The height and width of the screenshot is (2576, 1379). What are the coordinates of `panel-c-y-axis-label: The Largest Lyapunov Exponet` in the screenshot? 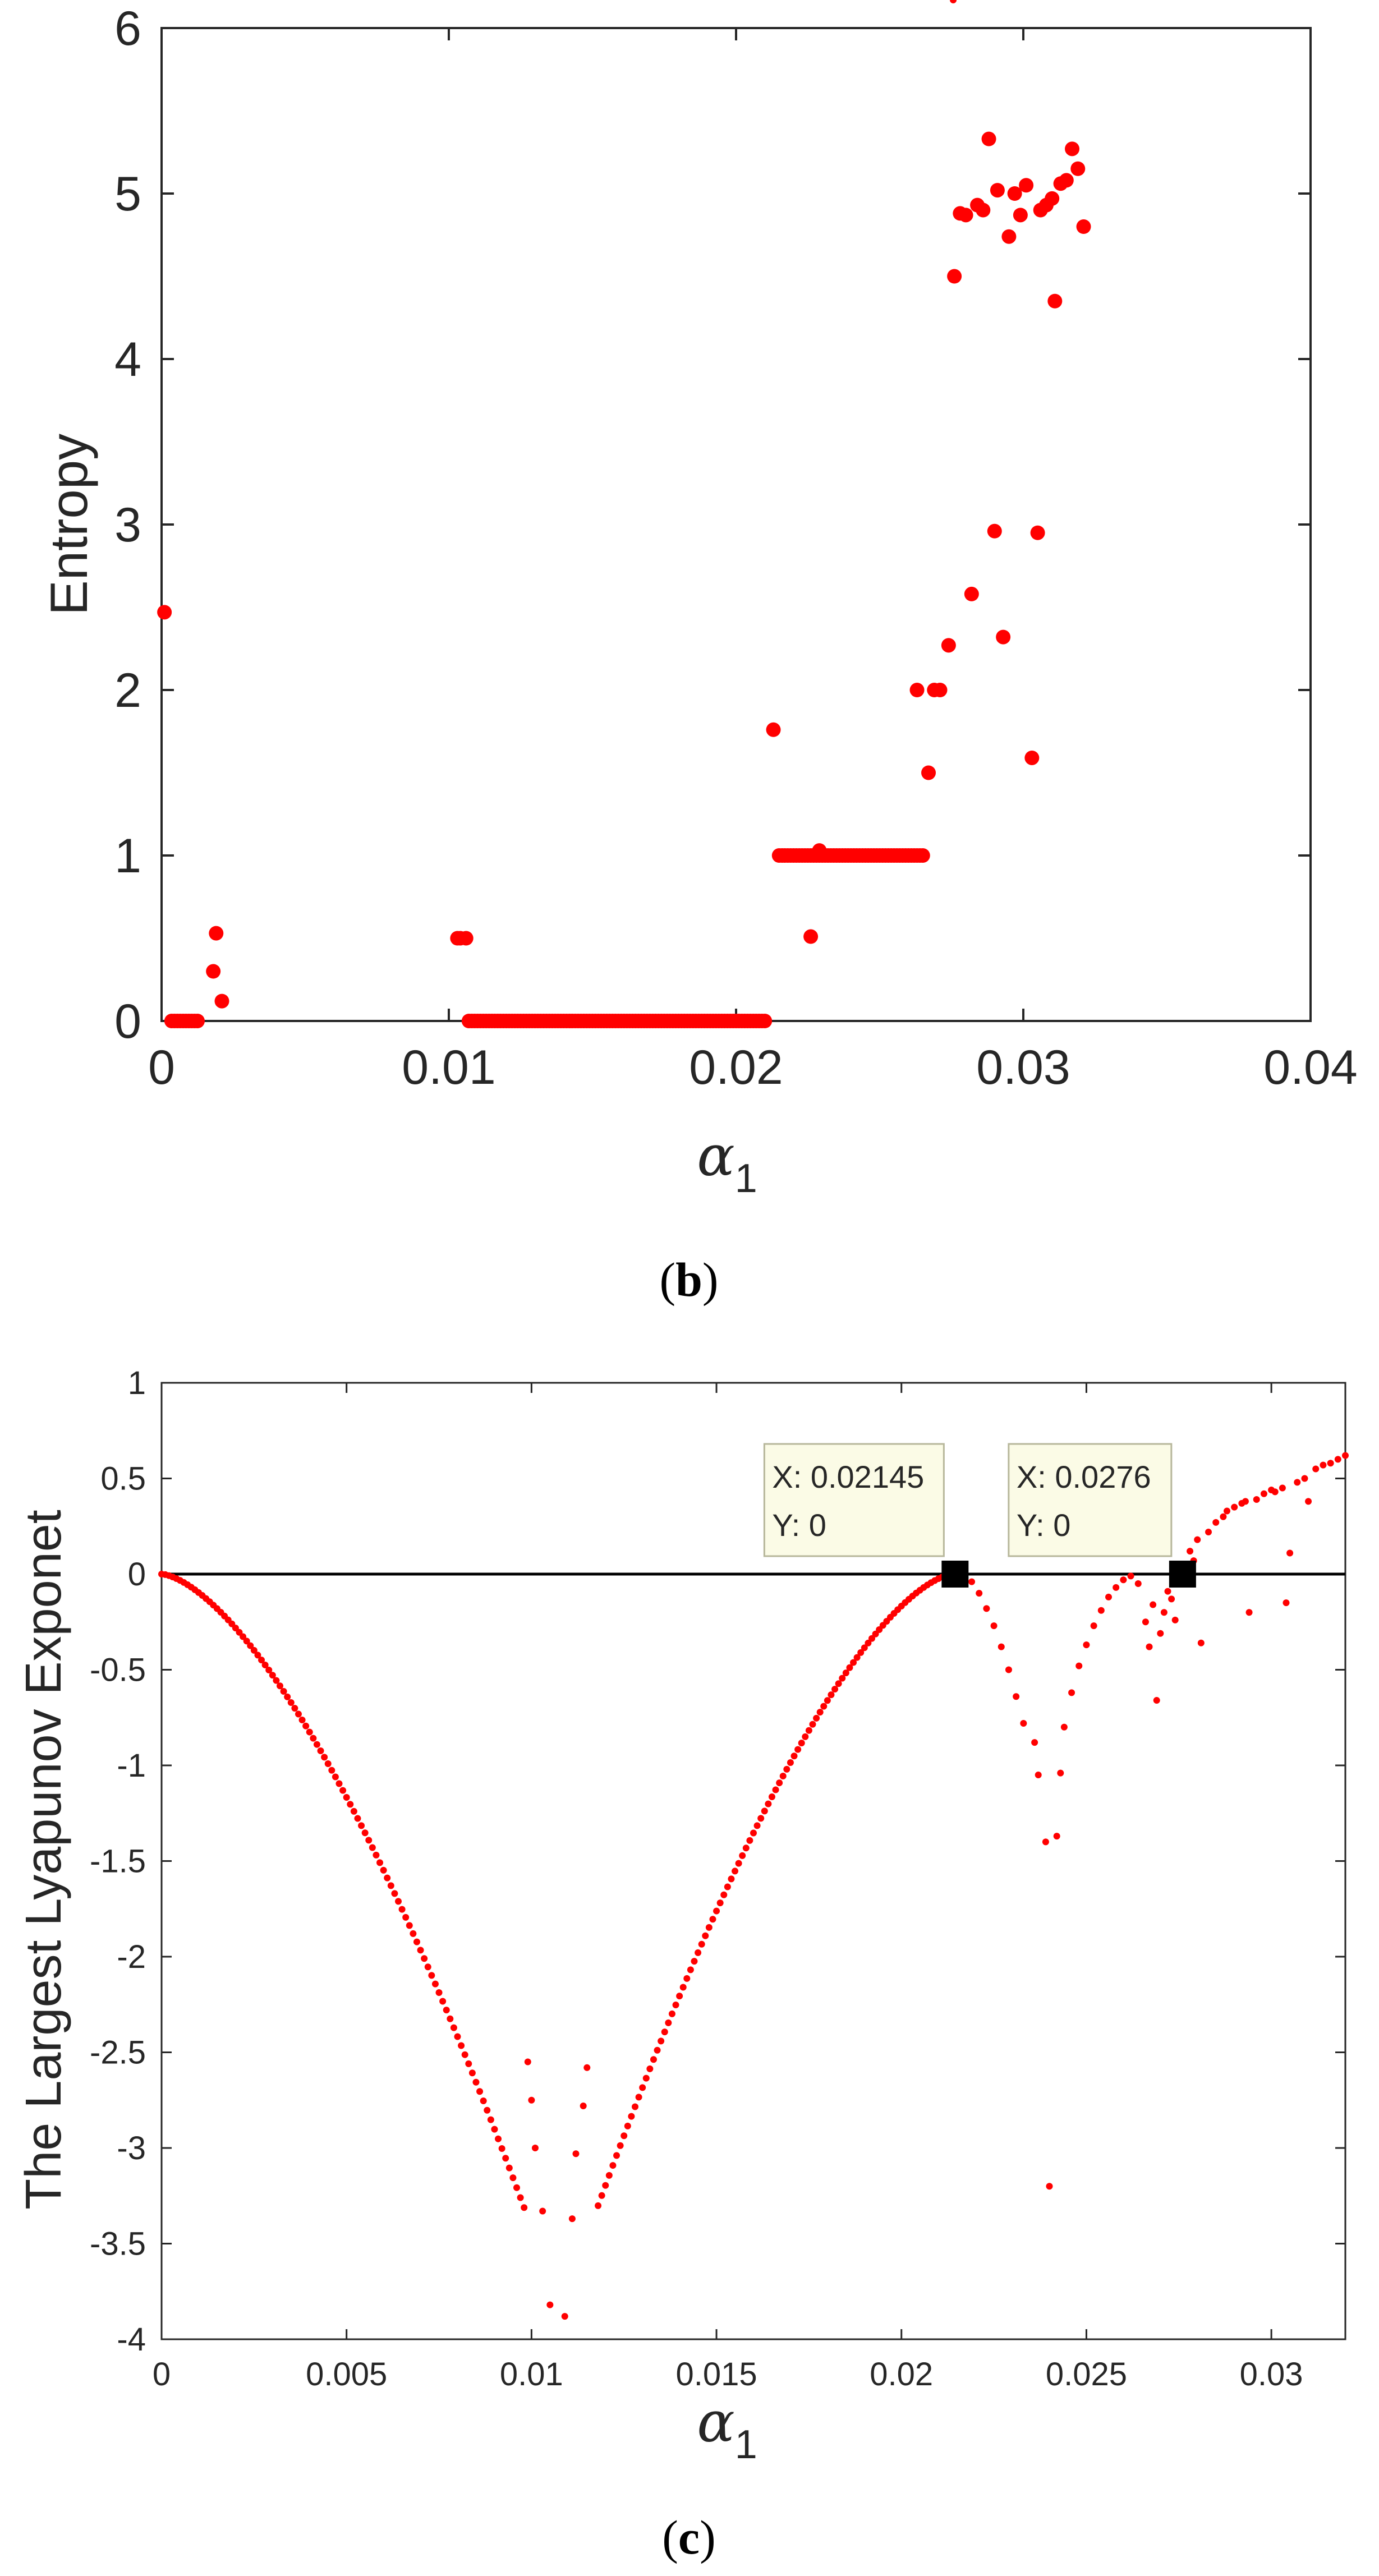 It's located at (44, 1860).